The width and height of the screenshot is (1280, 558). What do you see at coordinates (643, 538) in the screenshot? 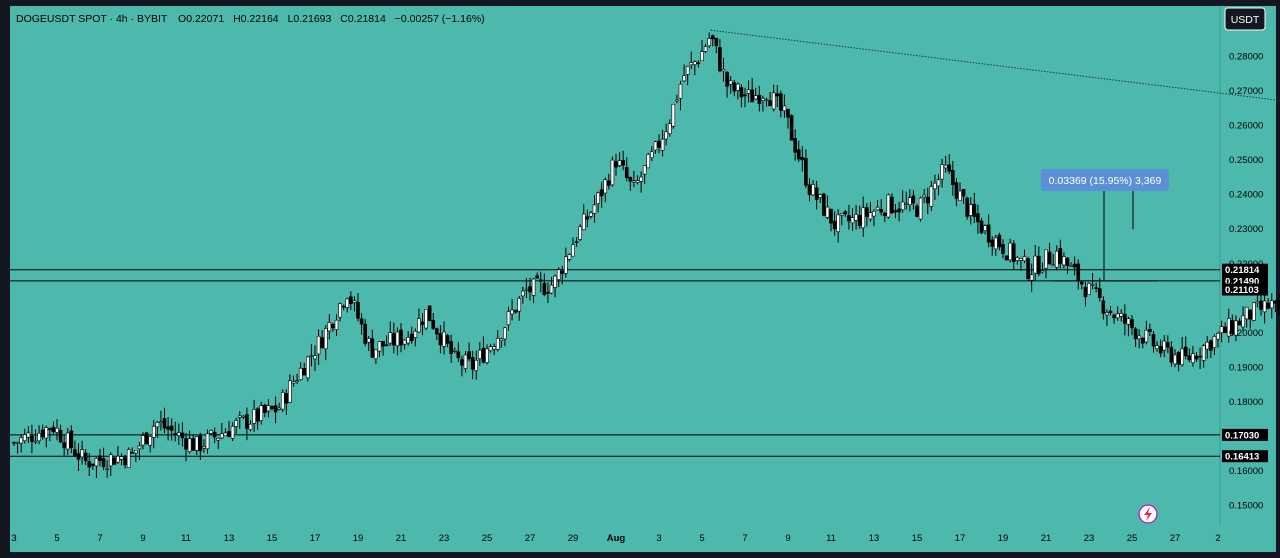
I see `time-scale` at bounding box center [643, 538].